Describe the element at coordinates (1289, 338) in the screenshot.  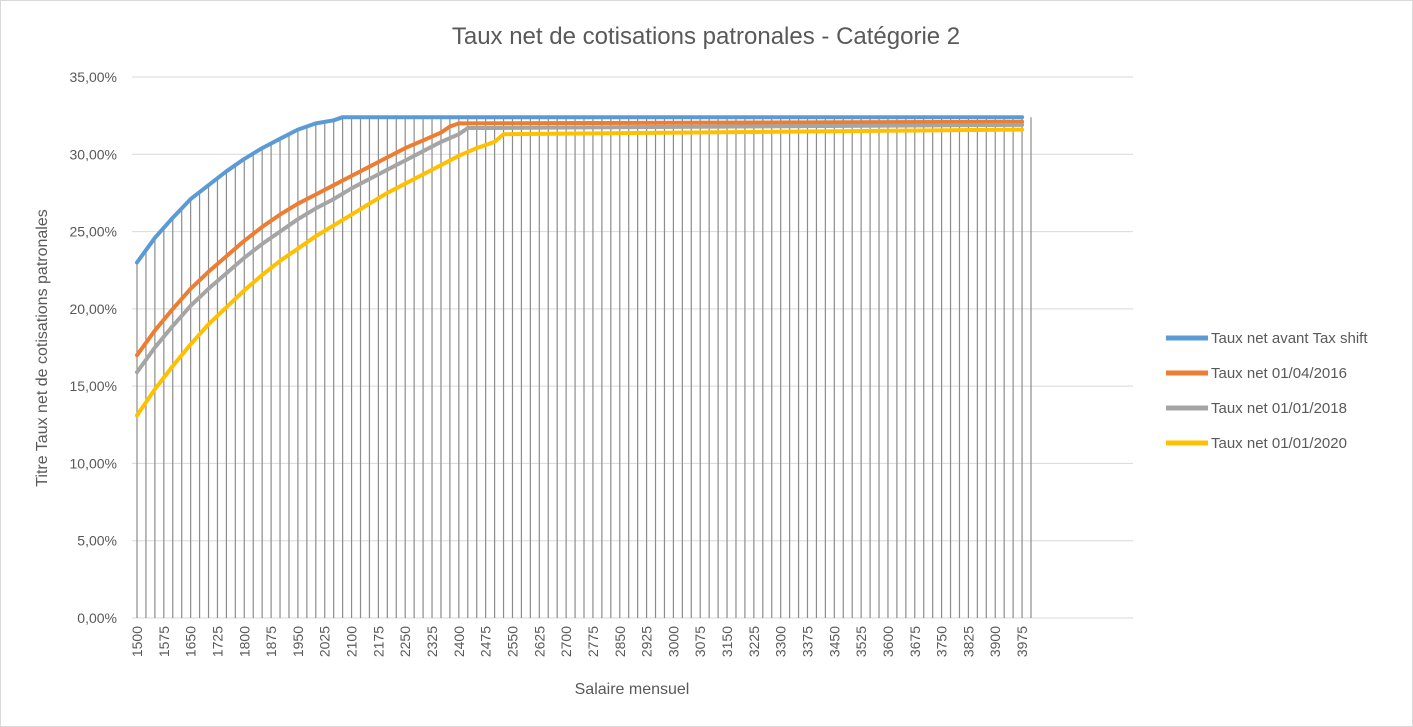
I see `legend-label: Taux net avant Tax shift` at that location.